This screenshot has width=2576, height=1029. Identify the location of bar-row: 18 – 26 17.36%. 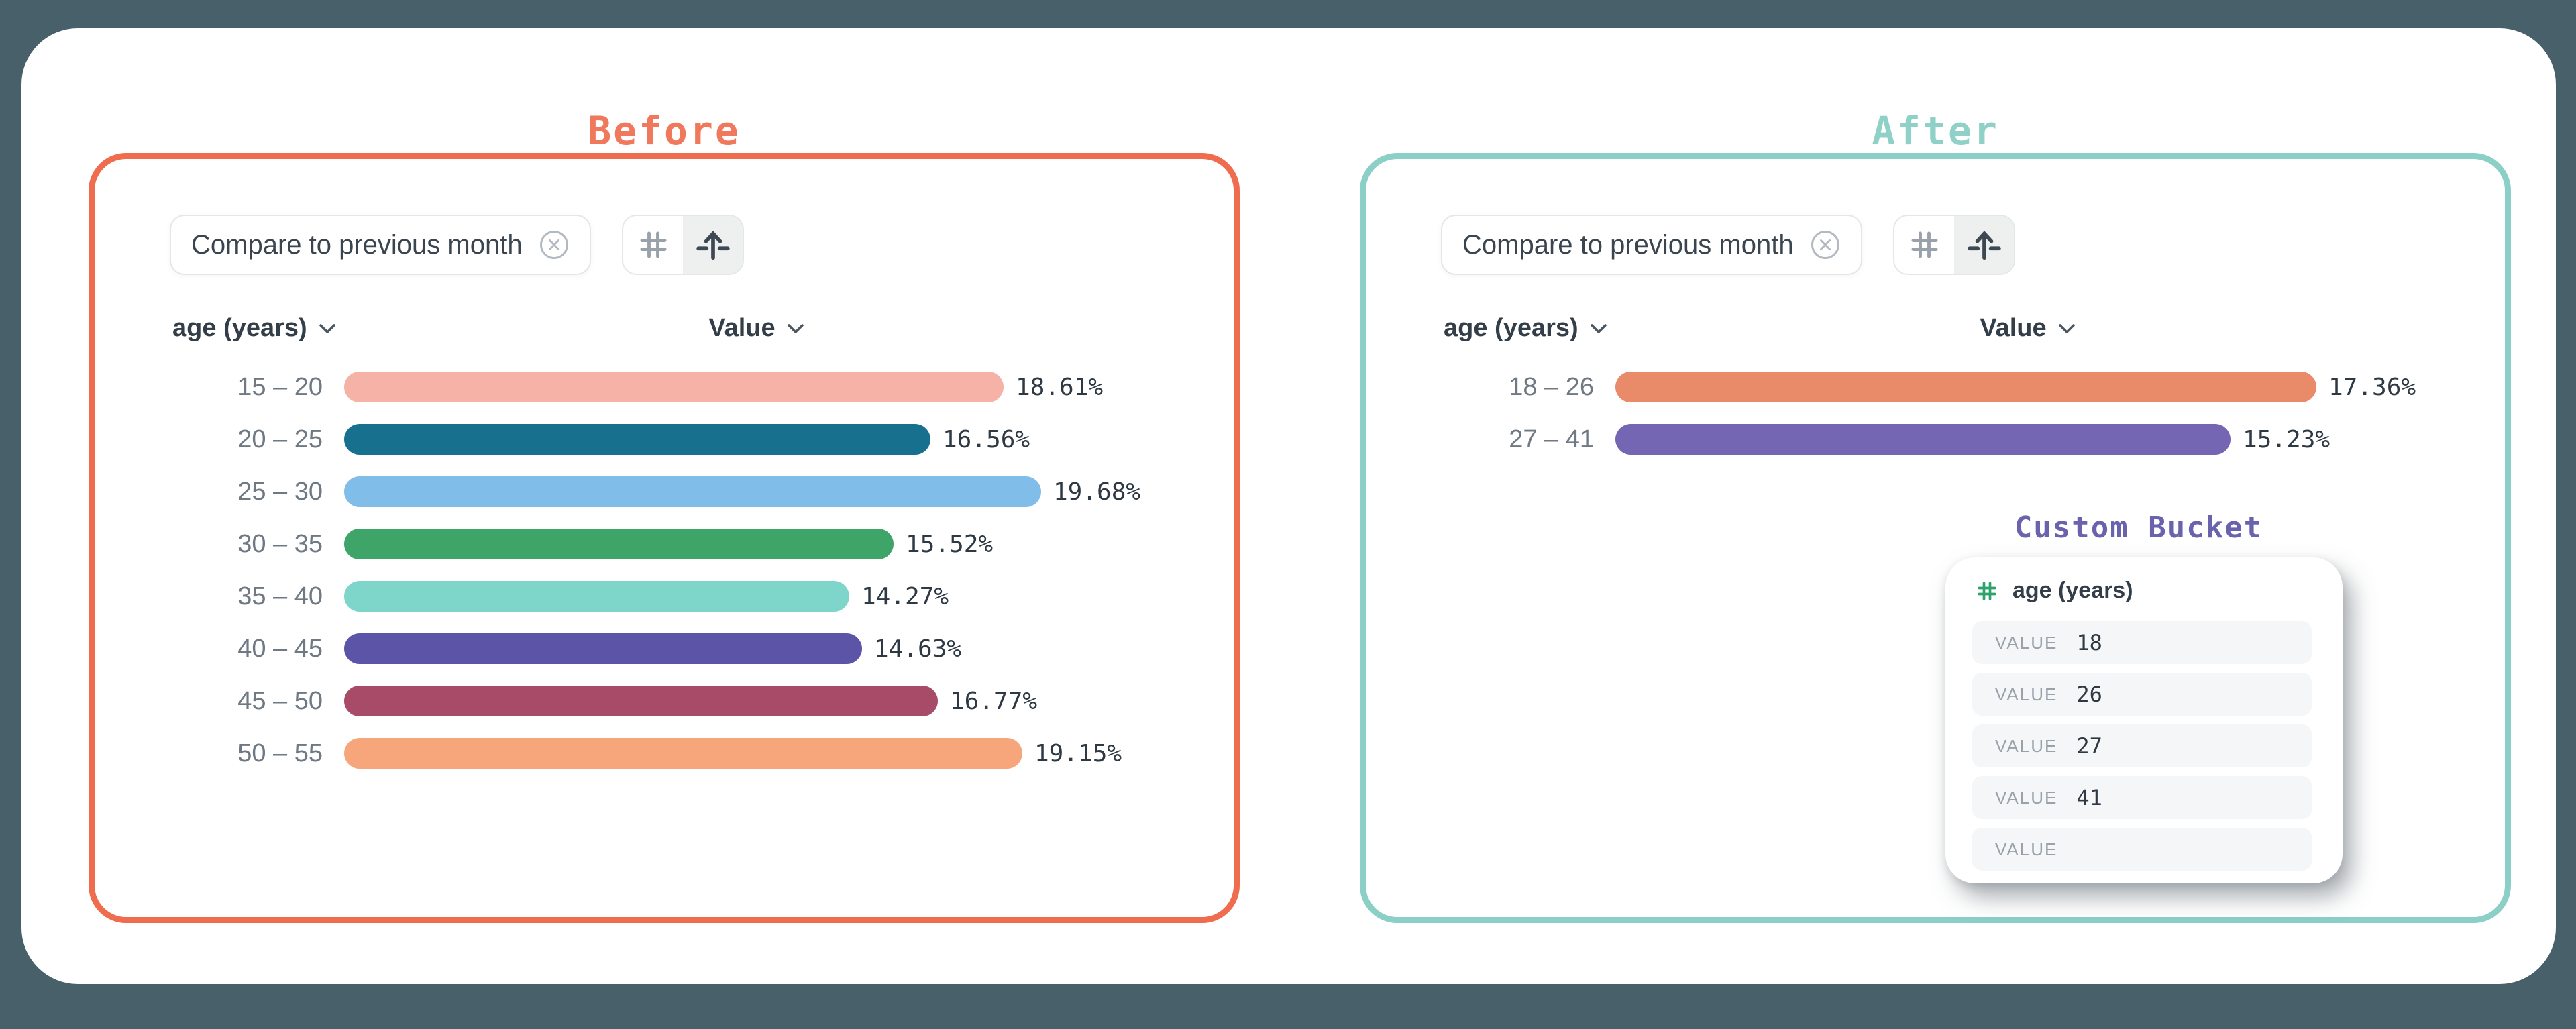
(1929, 387).